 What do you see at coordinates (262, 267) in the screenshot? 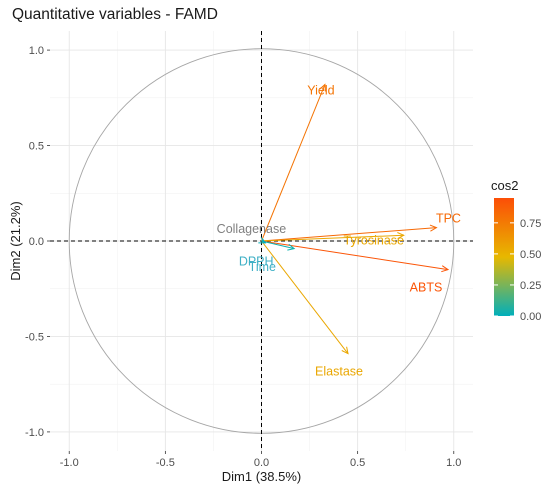
I see `label-time: Time` at bounding box center [262, 267].